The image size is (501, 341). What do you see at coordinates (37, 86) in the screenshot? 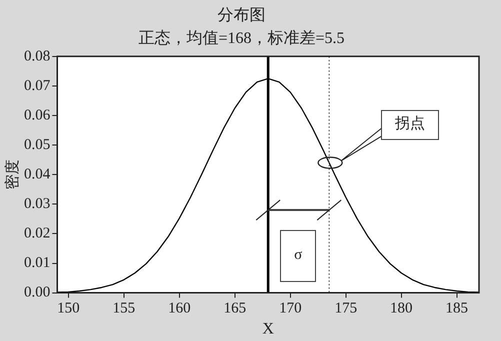
I see `y-tick-label: 0.07` at bounding box center [37, 86].